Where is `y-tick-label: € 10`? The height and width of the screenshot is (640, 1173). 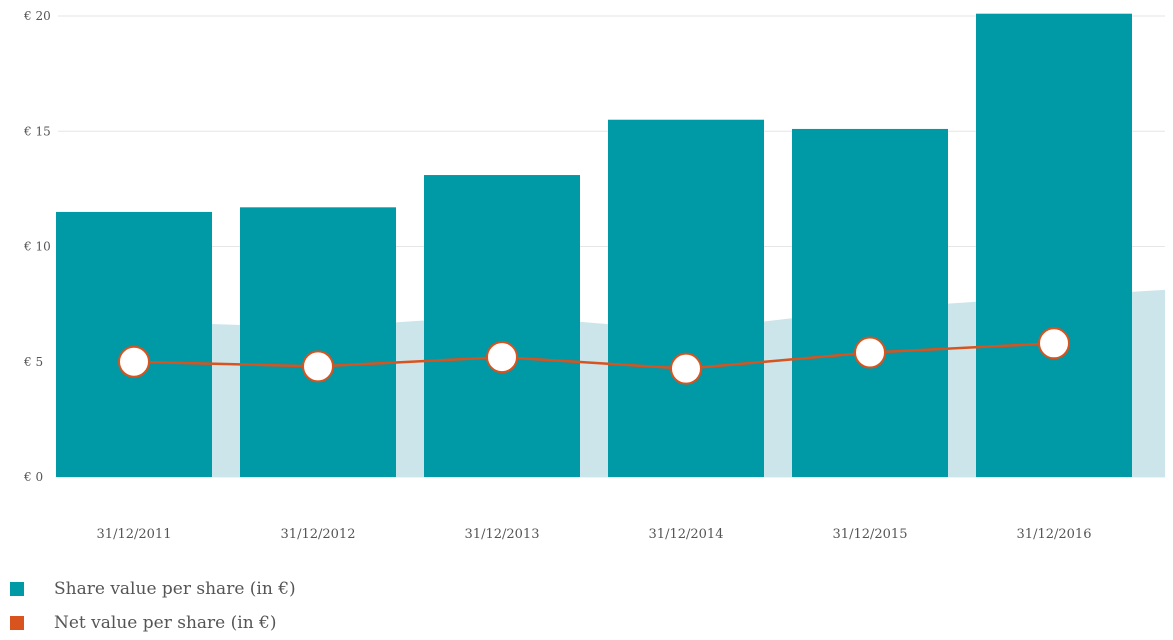 y-tick-label: € 10 is located at coordinates (37, 247).